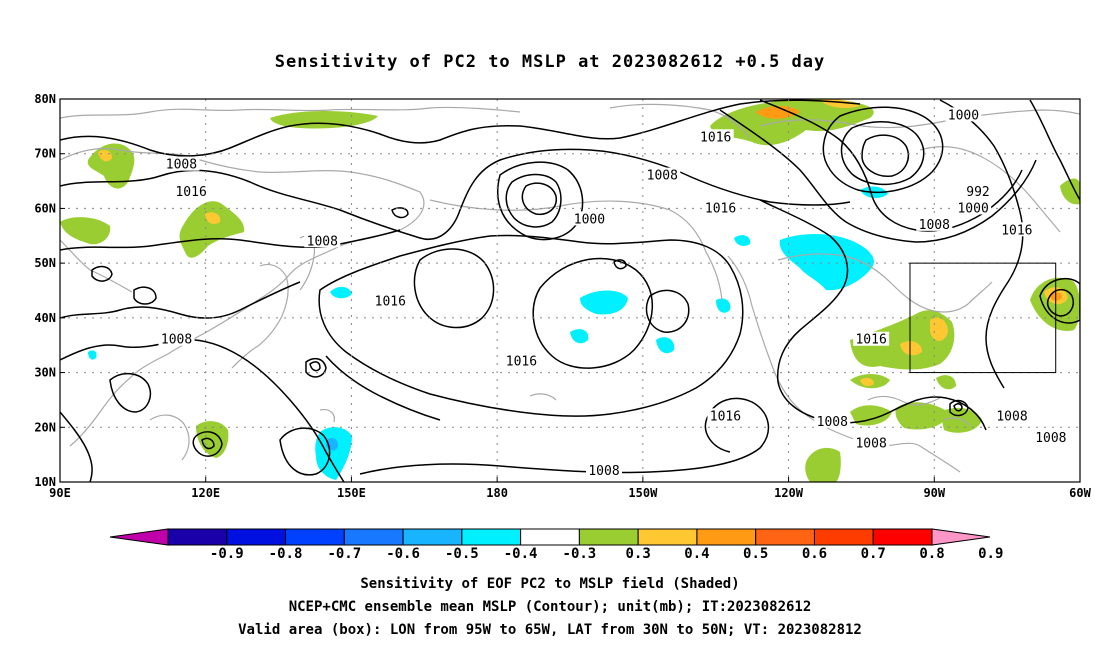 Image resolution: width=1100 pixels, height=650 pixels. Describe the element at coordinates (934, 493) in the screenshot. I see `lon-tick-label: 90W` at that location.